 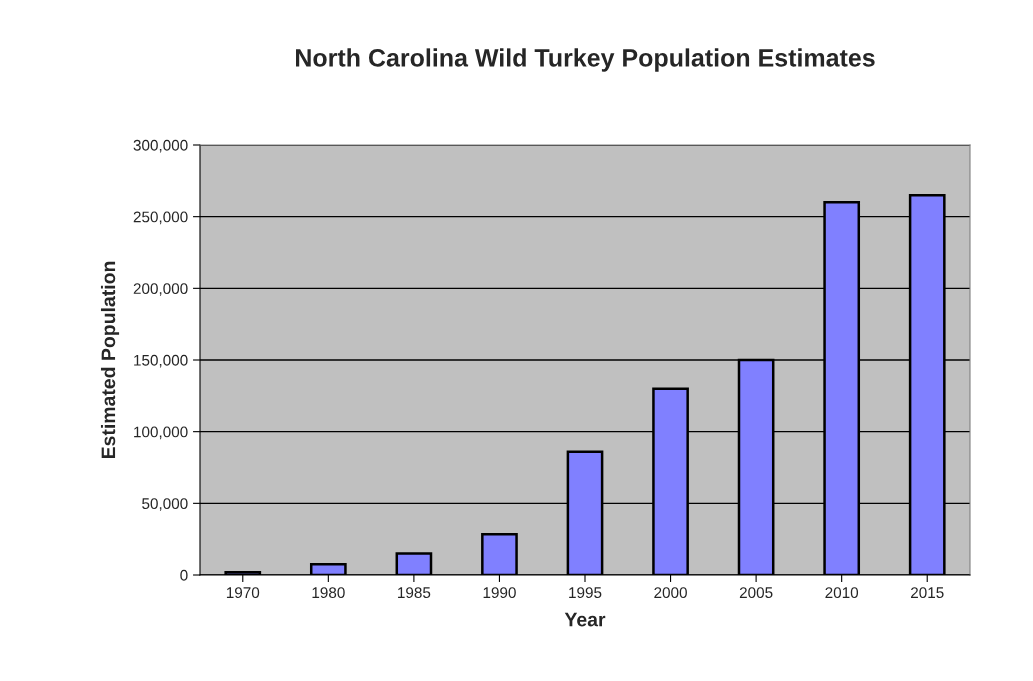 I want to click on x-tick-label: 1980, so click(x=328, y=593).